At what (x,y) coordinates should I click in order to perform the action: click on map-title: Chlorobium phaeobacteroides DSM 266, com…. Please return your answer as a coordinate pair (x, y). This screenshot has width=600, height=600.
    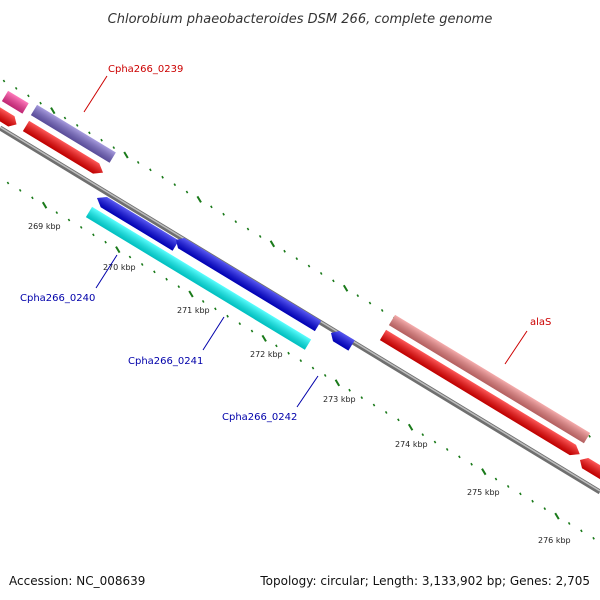
    Looking at the image, I should click on (300, 19).